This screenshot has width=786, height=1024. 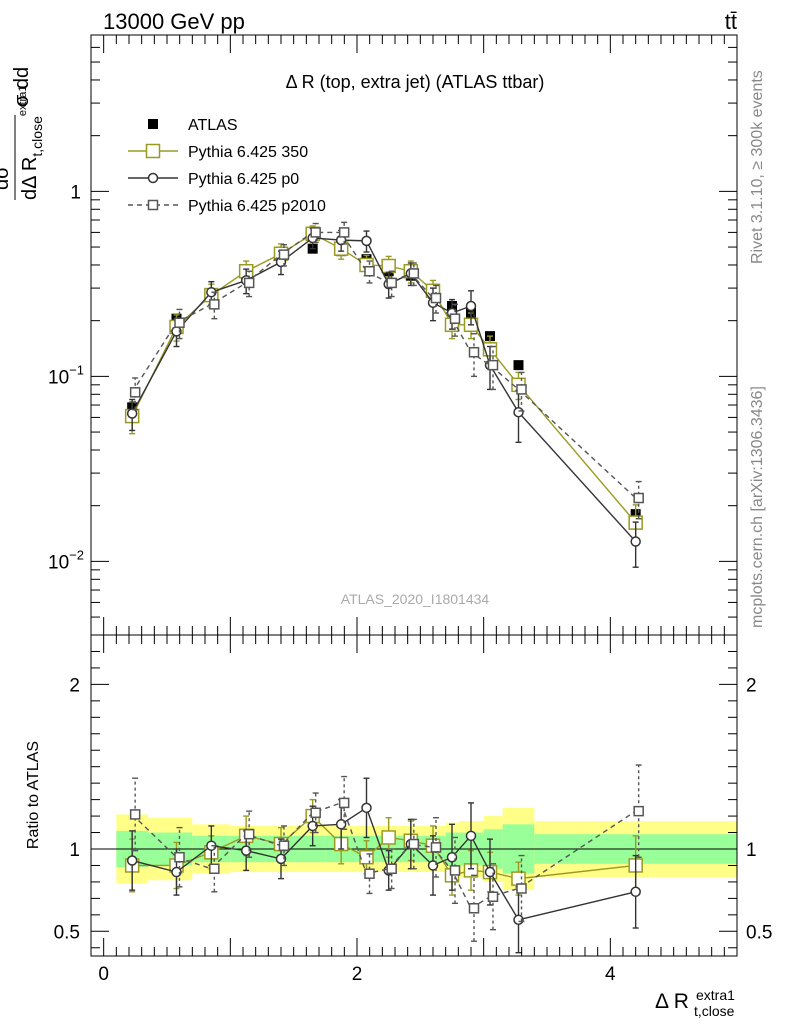 I want to click on main-y-axis-label: dΔ Rt,closeextra1 dσttd σ dd, so click(x=22, y=133).